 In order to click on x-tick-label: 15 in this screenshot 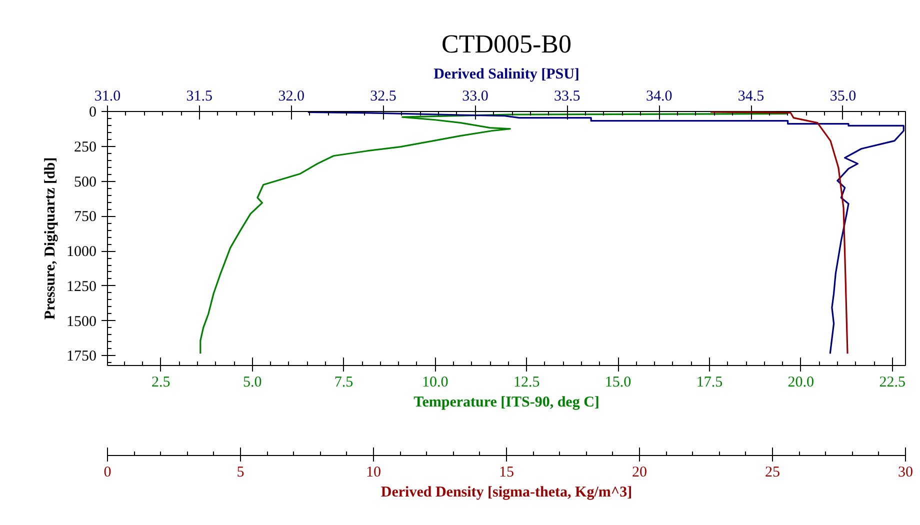, I will do `click(506, 472)`.